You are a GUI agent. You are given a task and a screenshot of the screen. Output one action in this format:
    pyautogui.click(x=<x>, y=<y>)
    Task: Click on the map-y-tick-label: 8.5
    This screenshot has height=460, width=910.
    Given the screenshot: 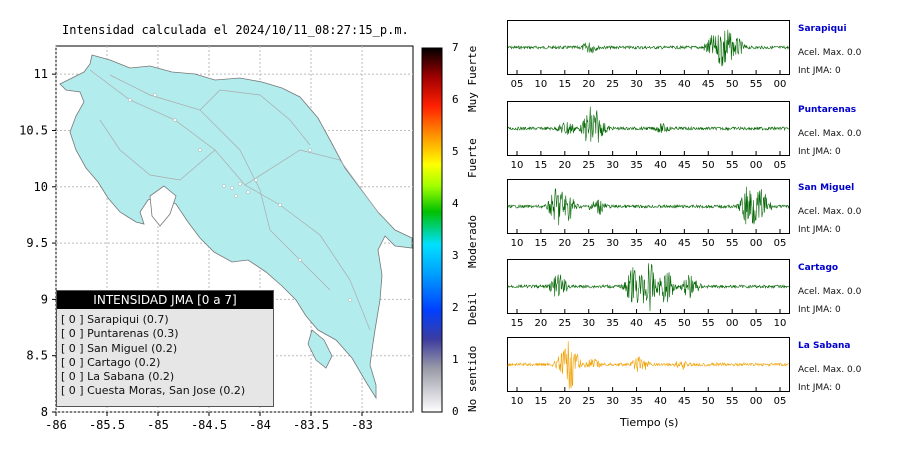 What is the action you would take?
    pyautogui.click(x=37, y=356)
    